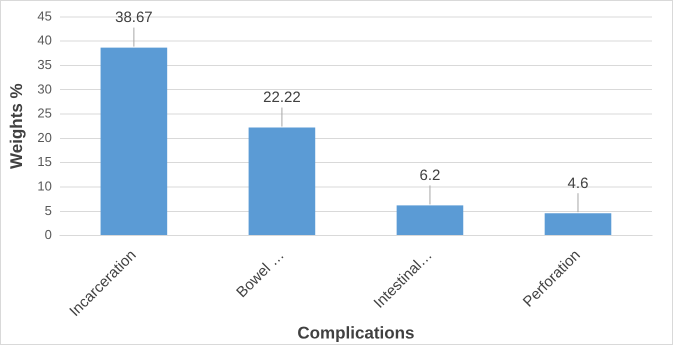 Image resolution: width=673 pixels, height=345 pixels. What do you see at coordinates (44, 16) in the screenshot?
I see `y-tick-label: 45` at bounding box center [44, 16].